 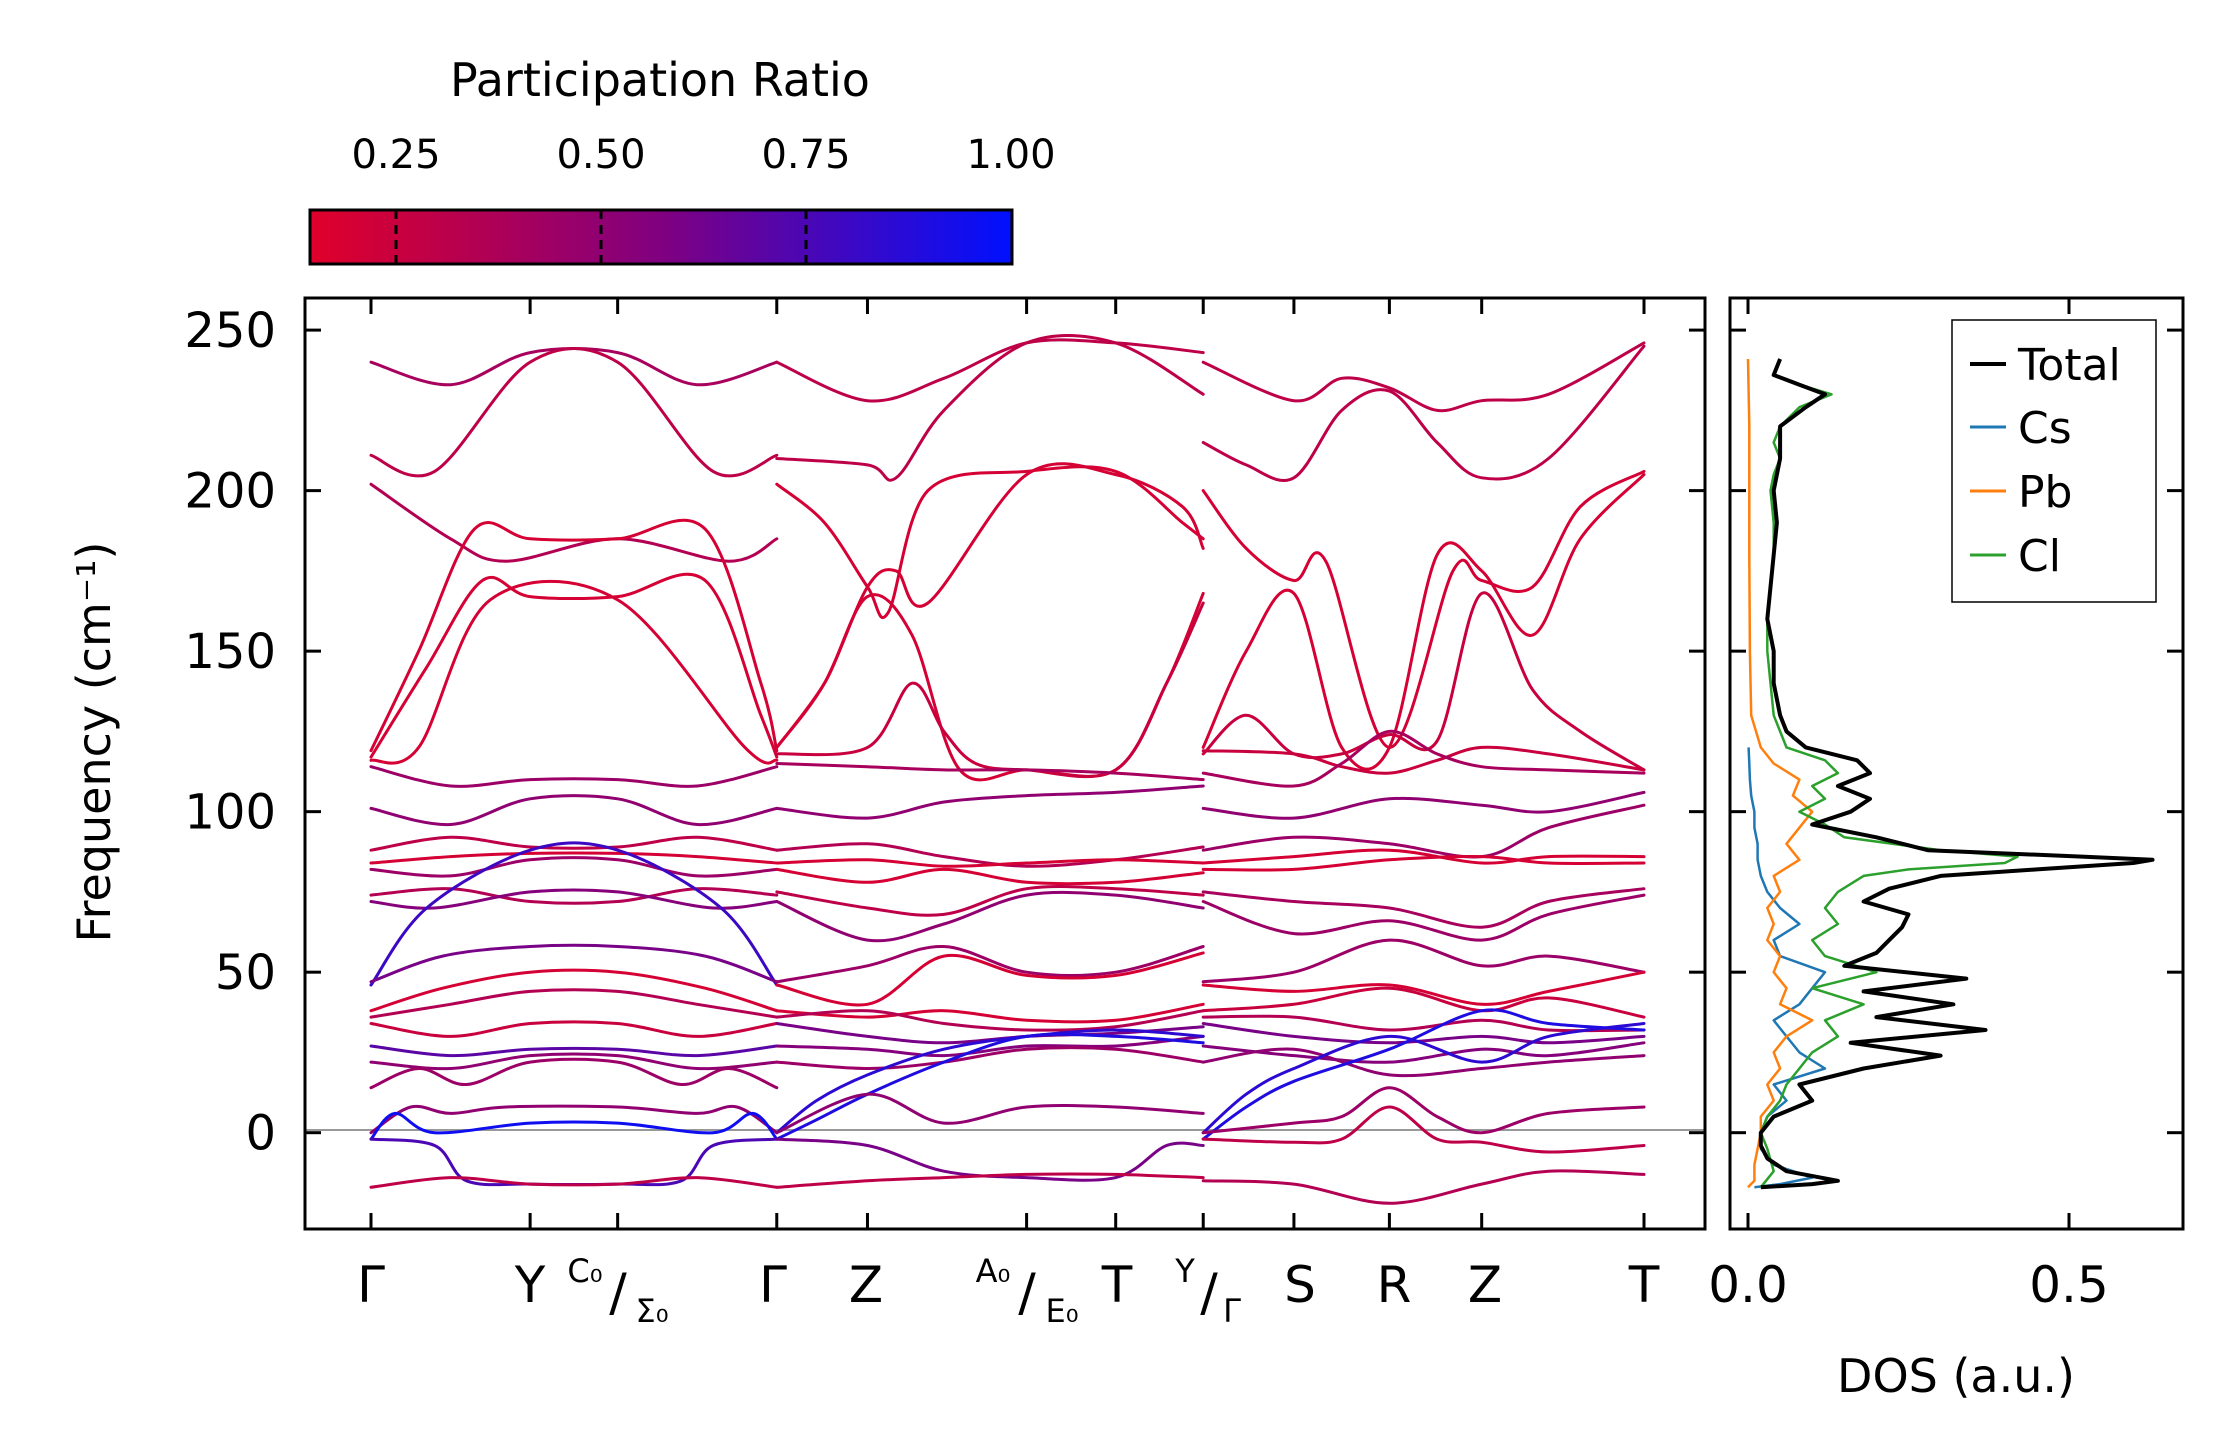 I want to click on colorbar-gradient, so click(x=661, y=237).